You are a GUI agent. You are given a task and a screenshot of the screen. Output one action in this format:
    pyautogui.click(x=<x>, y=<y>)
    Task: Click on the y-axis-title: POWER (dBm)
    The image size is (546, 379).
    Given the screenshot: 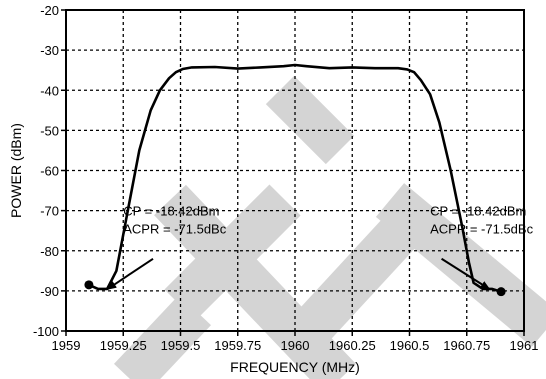 What is the action you would take?
    pyautogui.click(x=16, y=170)
    